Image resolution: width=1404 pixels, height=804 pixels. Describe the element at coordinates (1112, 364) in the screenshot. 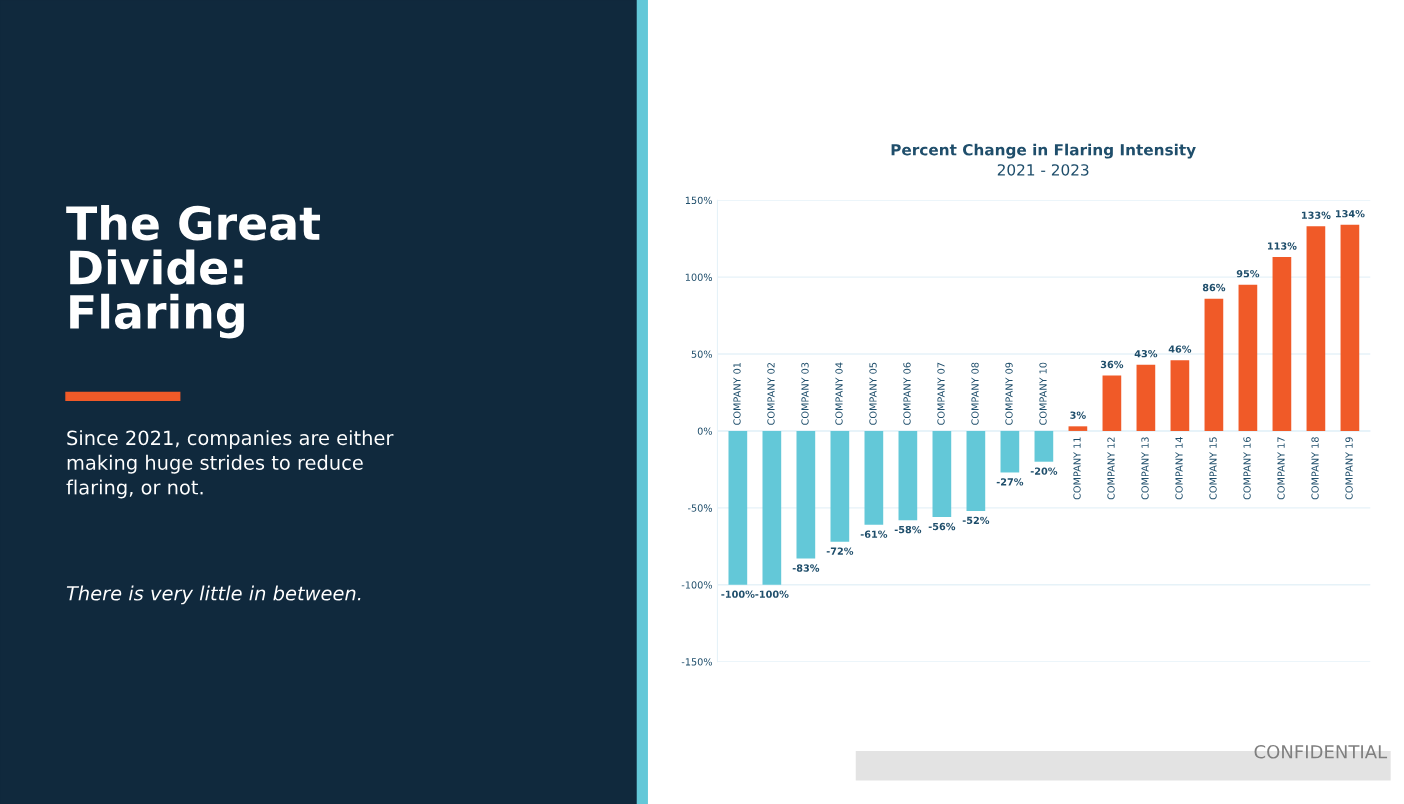

I see `data-label: 36%` at that location.